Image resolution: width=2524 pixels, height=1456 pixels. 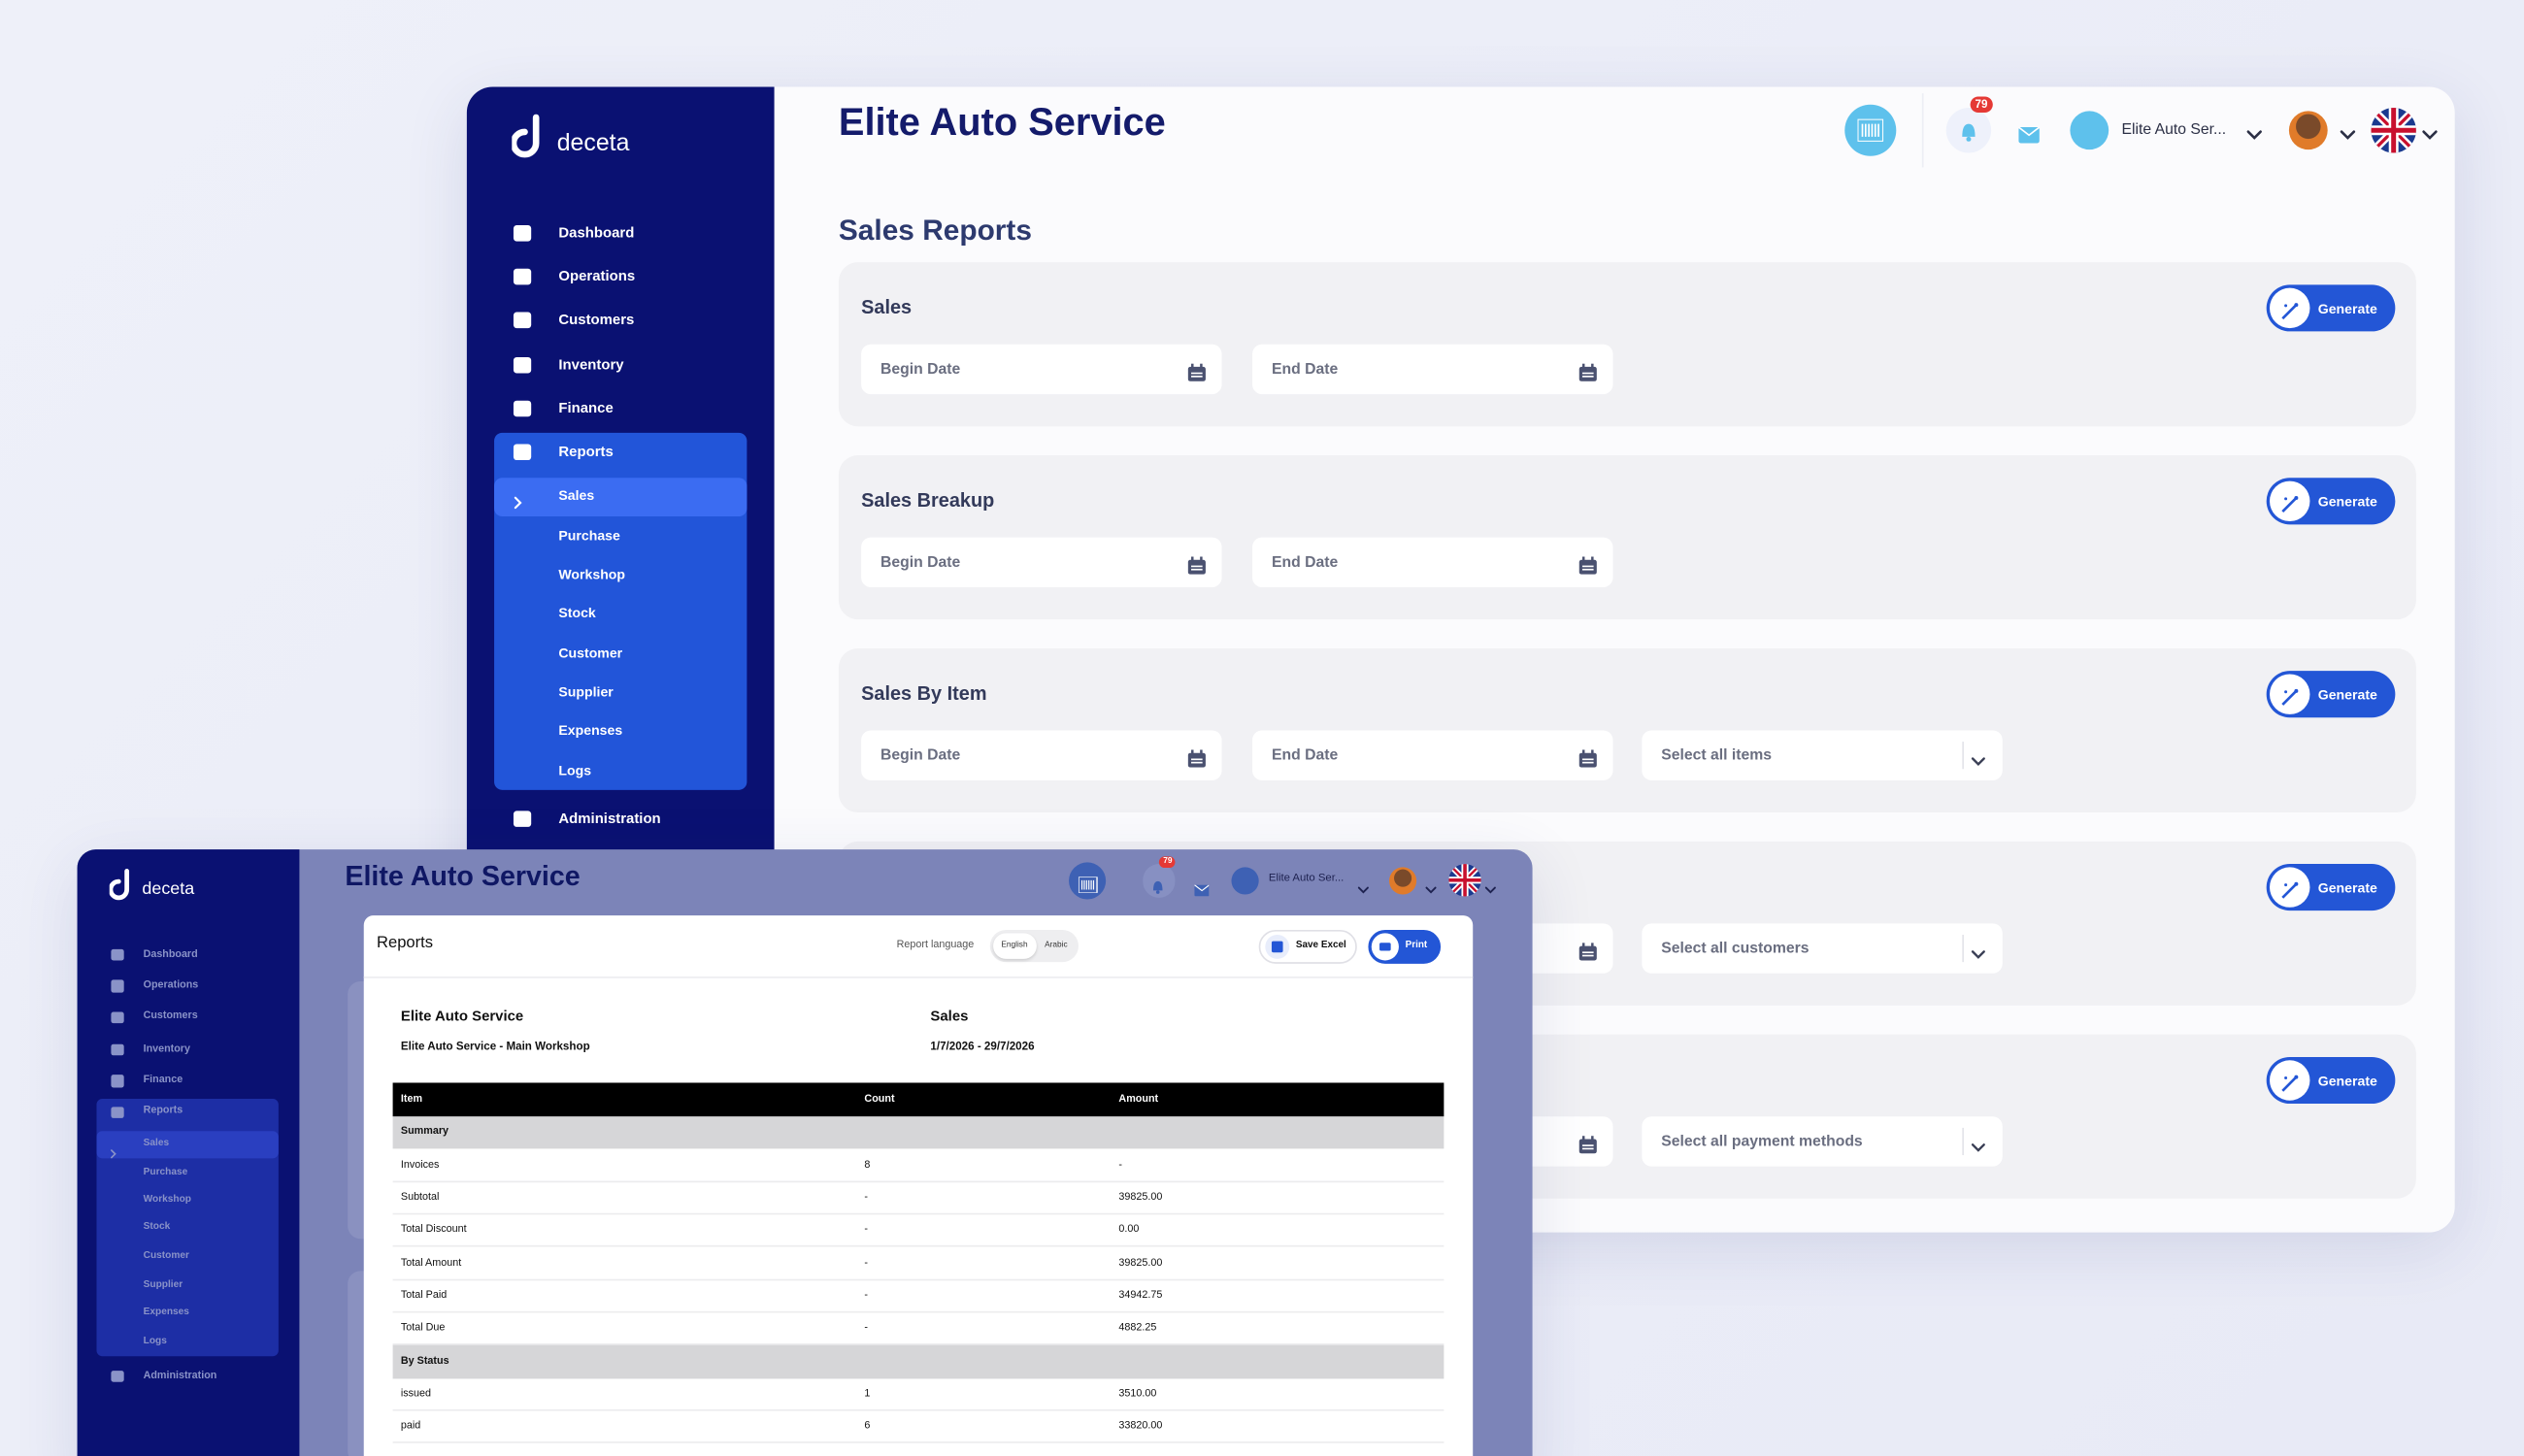 I want to click on notification-badge: 79, so click(x=1981, y=105).